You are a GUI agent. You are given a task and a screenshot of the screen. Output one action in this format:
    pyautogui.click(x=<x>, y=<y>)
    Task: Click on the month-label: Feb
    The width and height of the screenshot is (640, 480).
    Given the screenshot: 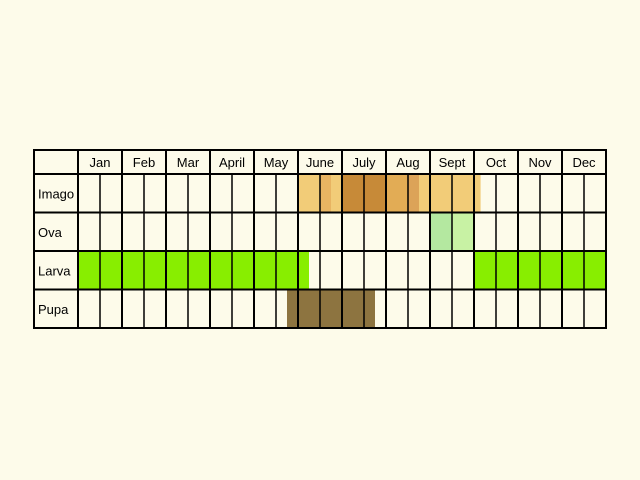 What is the action you would take?
    pyautogui.click(x=144, y=162)
    